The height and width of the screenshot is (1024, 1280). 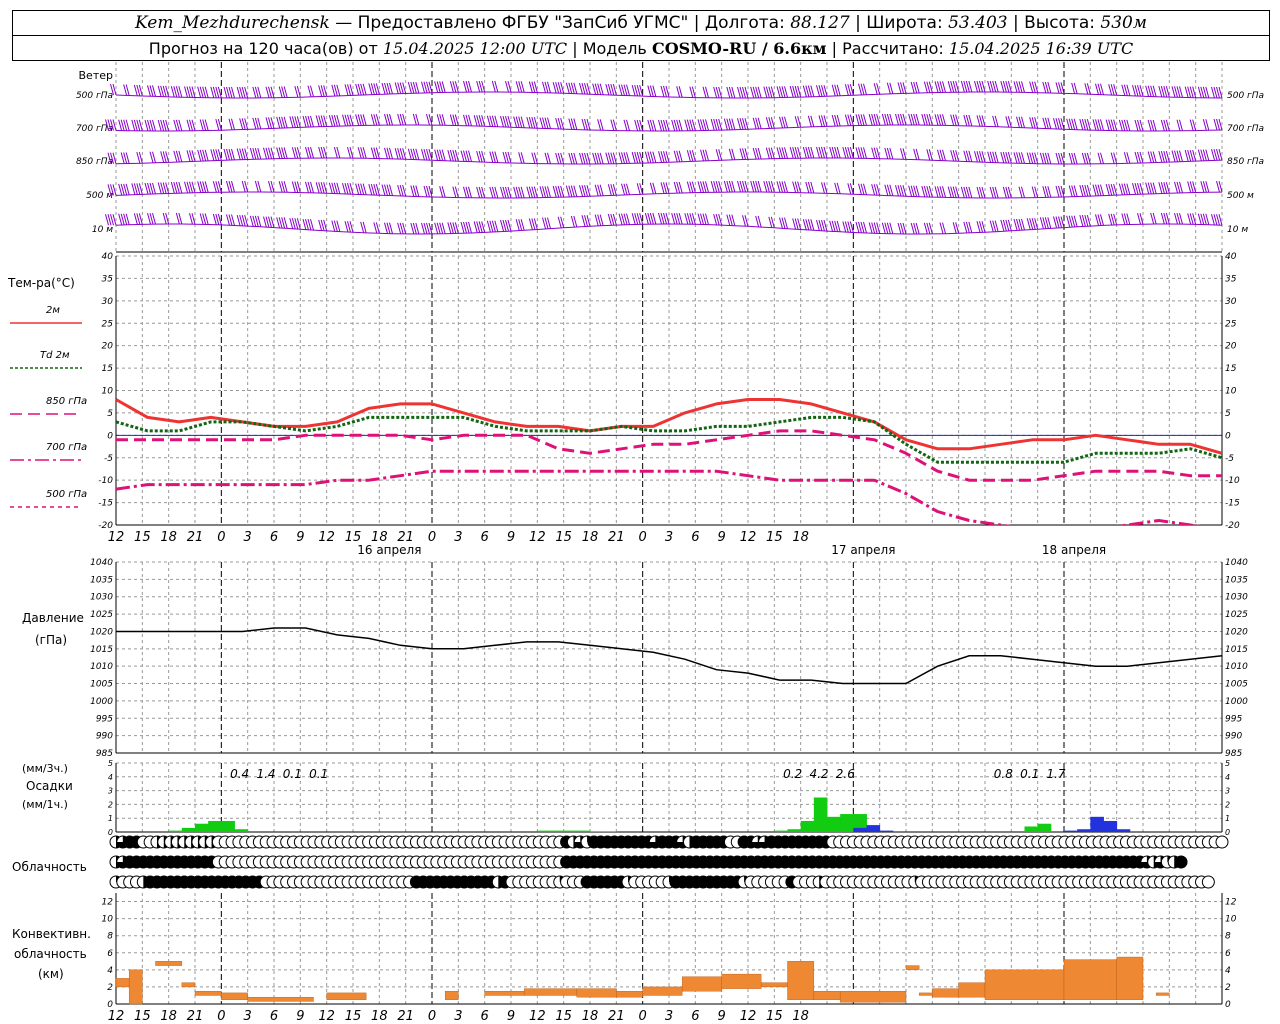 I want to click on precip-snow-bar, so click(x=1110, y=826).